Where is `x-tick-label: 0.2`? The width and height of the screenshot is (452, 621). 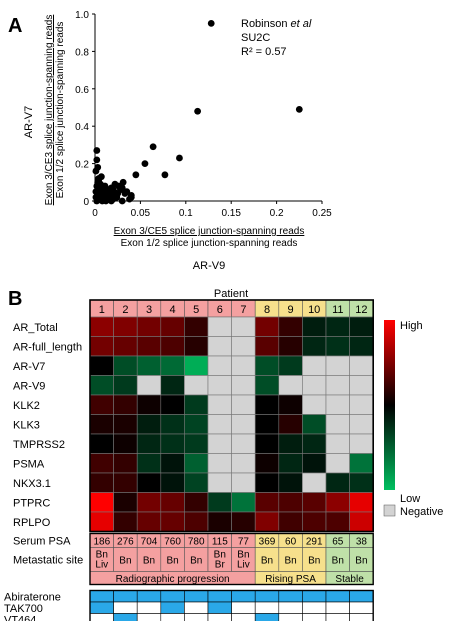 x-tick-label: 0.2 is located at coordinates (277, 213).